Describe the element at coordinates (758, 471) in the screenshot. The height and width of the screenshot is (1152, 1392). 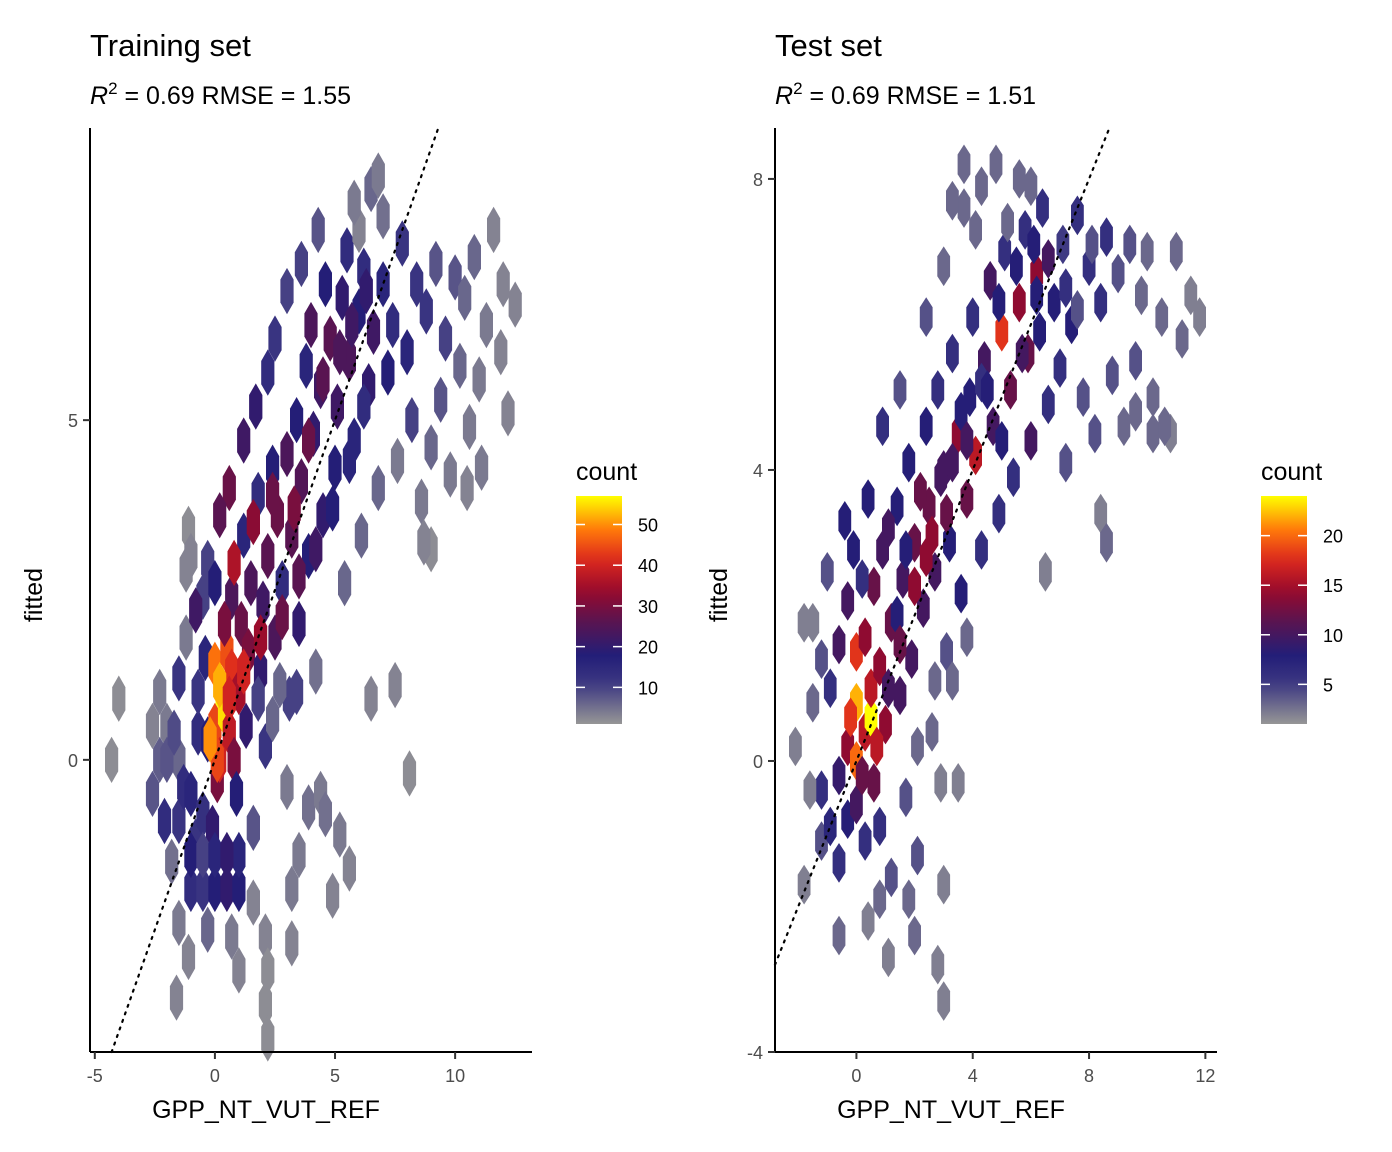
I see `y-tick-label: 4` at that location.